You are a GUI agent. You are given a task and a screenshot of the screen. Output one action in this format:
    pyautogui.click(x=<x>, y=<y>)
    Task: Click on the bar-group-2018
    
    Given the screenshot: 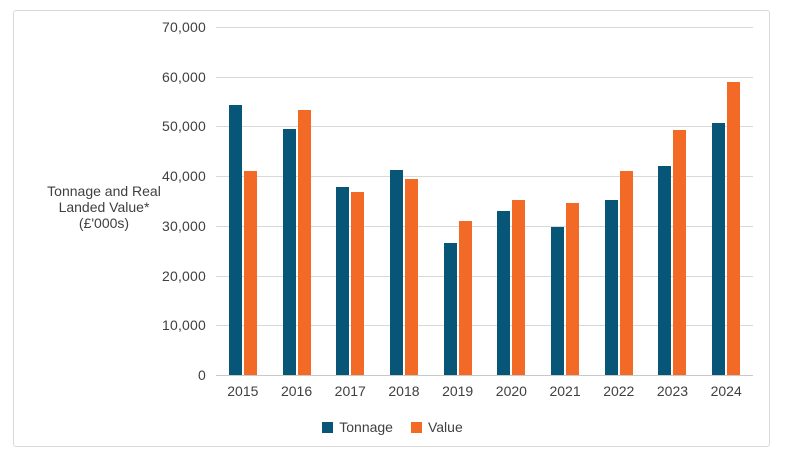 What is the action you would take?
    pyautogui.click(x=404, y=201)
    